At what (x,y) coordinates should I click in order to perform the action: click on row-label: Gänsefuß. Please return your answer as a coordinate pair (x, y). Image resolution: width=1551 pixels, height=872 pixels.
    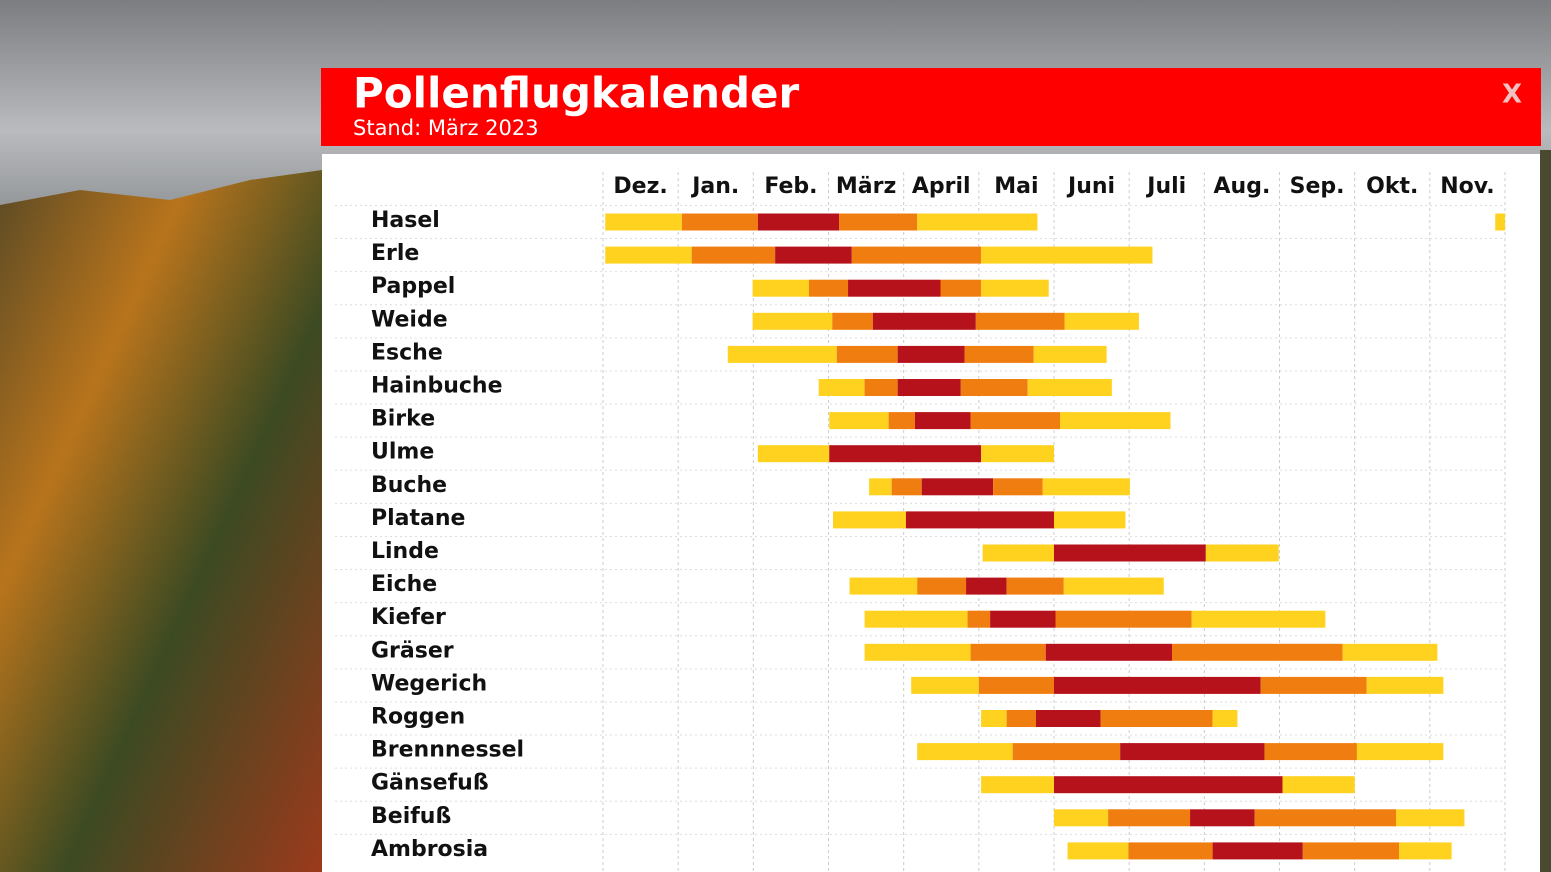
    Looking at the image, I should click on (430, 783).